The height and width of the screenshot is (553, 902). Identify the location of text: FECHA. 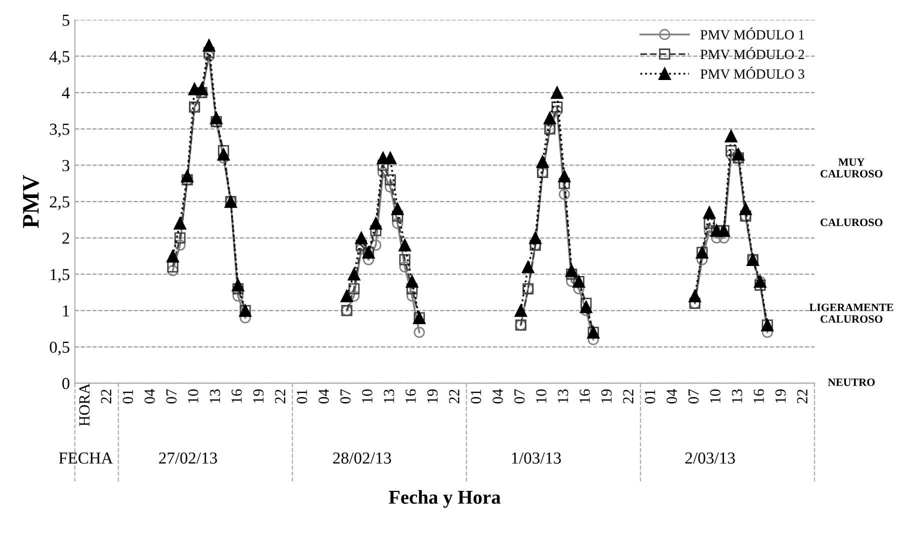
(85, 458).